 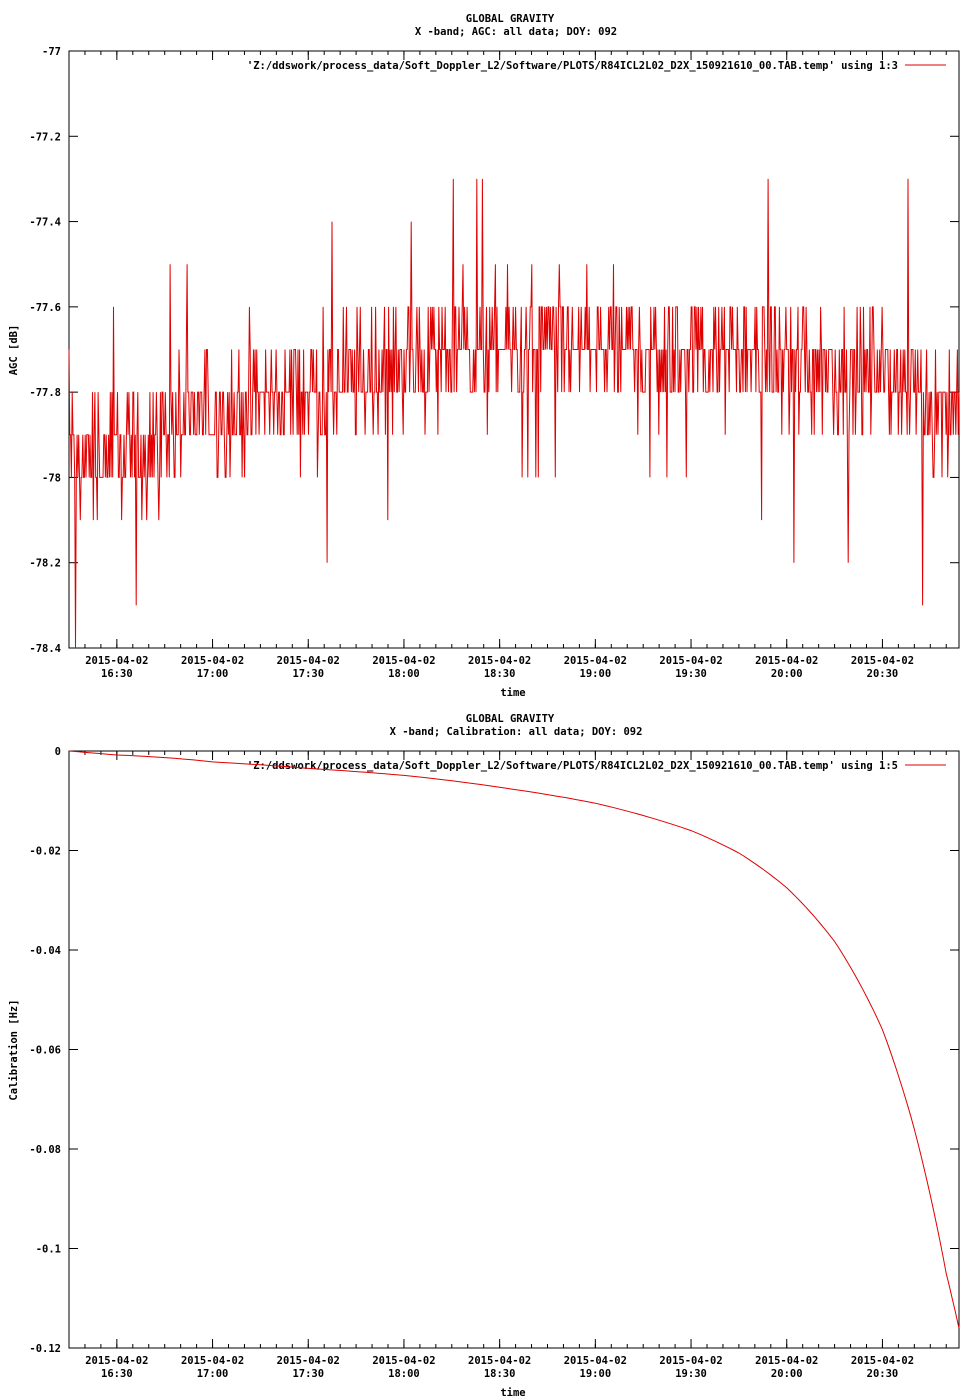 I want to click on agc-ytick-label: -78, so click(x=51, y=478).